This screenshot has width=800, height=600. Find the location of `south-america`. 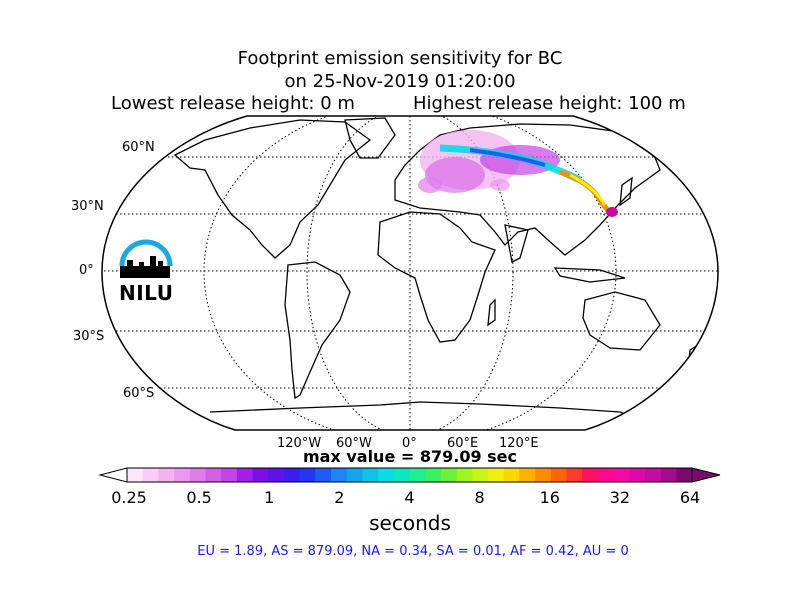

south-america is located at coordinates (317, 330).